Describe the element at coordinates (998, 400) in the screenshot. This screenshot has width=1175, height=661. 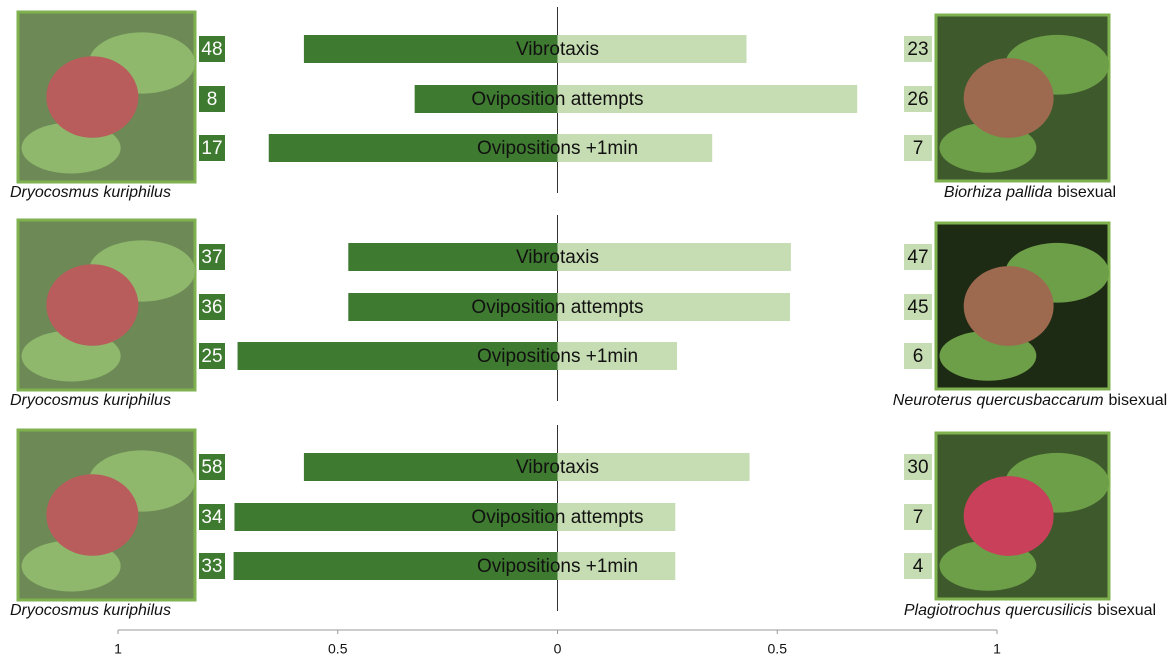
I see `species-name: Neuroterus quercusbaccarum` at that location.